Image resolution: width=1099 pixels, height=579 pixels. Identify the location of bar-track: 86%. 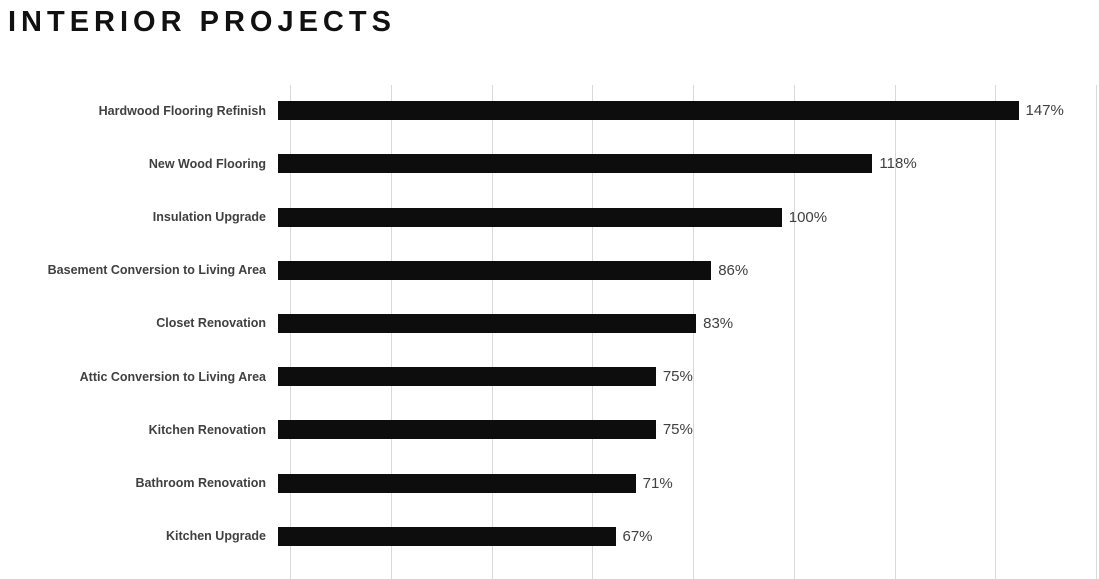
(681, 270).